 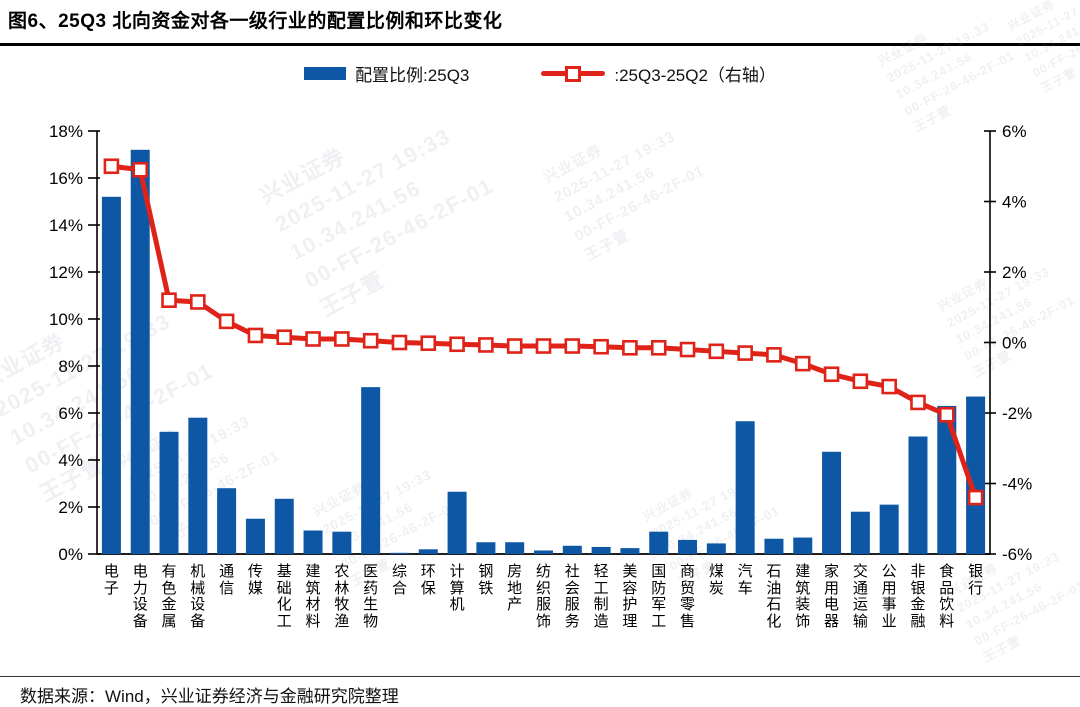 What do you see at coordinates (227, 580) in the screenshot?
I see `x-label-通信: 通信` at bounding box center [227, 580].